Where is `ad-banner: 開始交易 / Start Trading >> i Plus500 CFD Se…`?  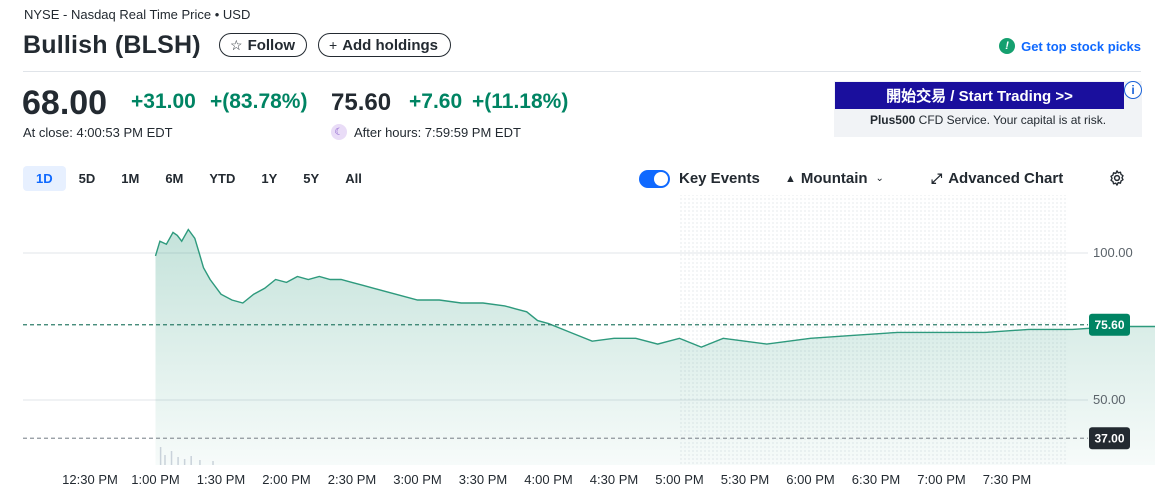
ad-banner: 開始交易 / Start Trading >> i Plus500 CFD Se… is located at coordinates (988, 109).